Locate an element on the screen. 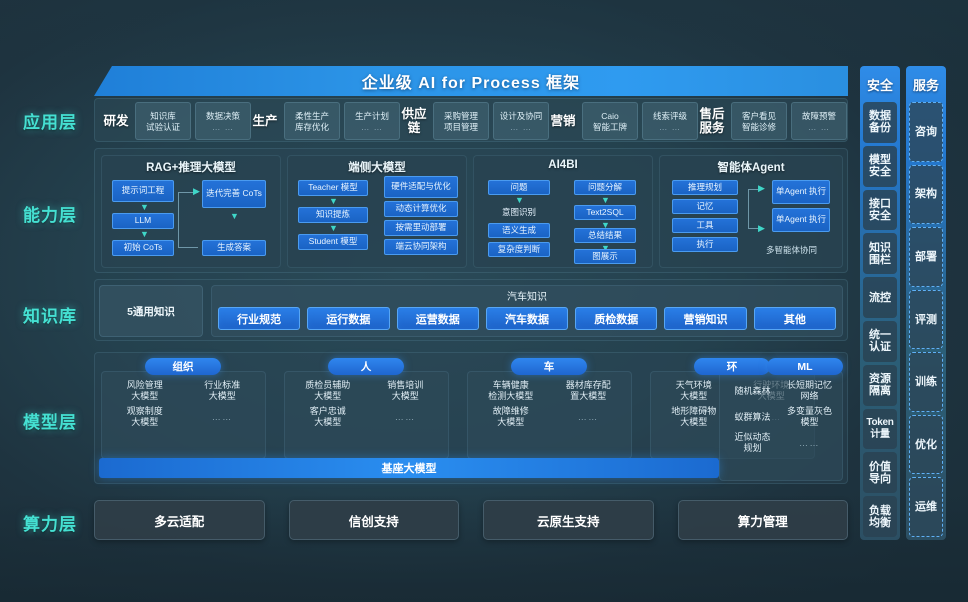 The image size is (968, 602). compute-card-cloudnative: 云原生支持 is located at coordinates (568, 520).